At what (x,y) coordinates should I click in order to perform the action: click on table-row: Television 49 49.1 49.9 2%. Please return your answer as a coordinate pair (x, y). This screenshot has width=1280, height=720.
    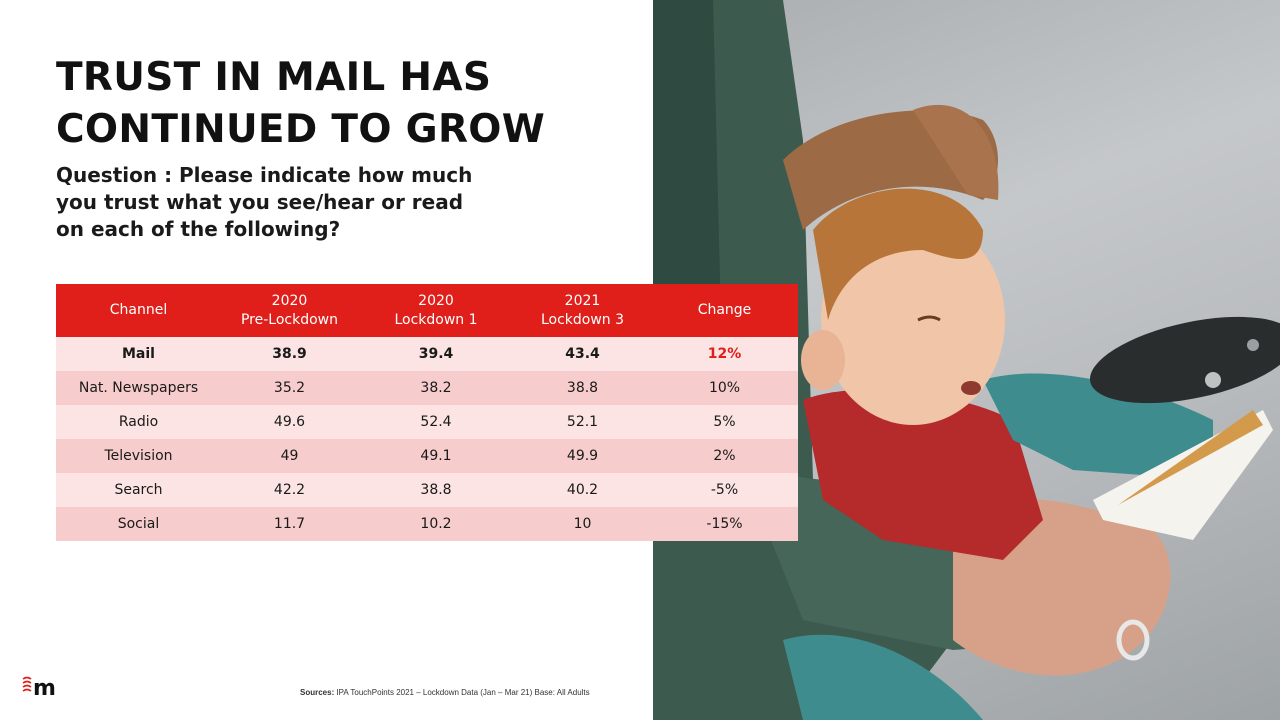
    Looking at the image, I should click on (427, 456).